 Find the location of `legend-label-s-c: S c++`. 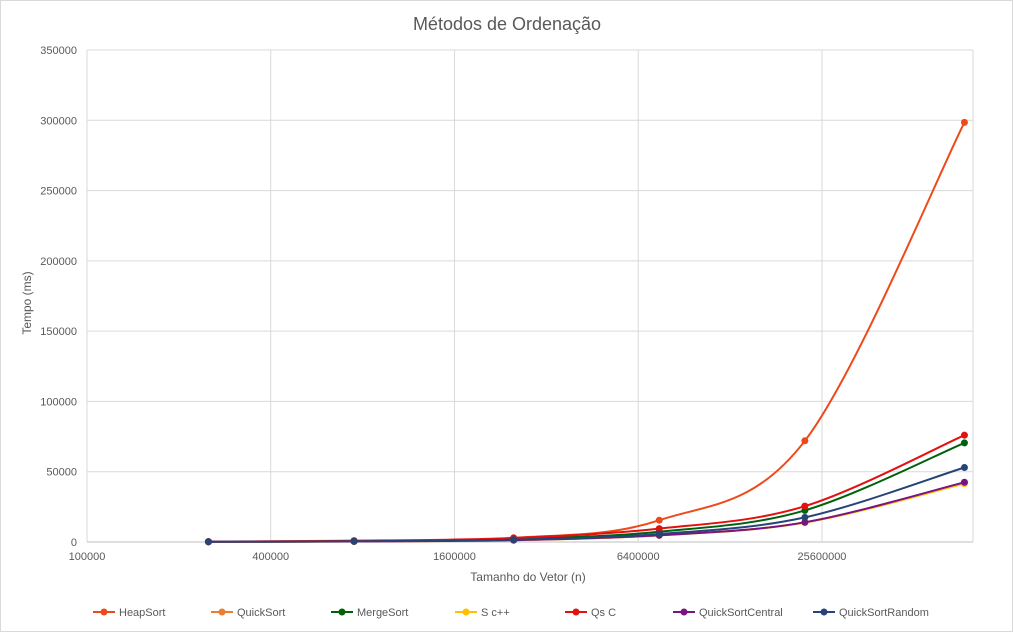

legend-label-s-c: S c++ is located at coordinates (495, 613).